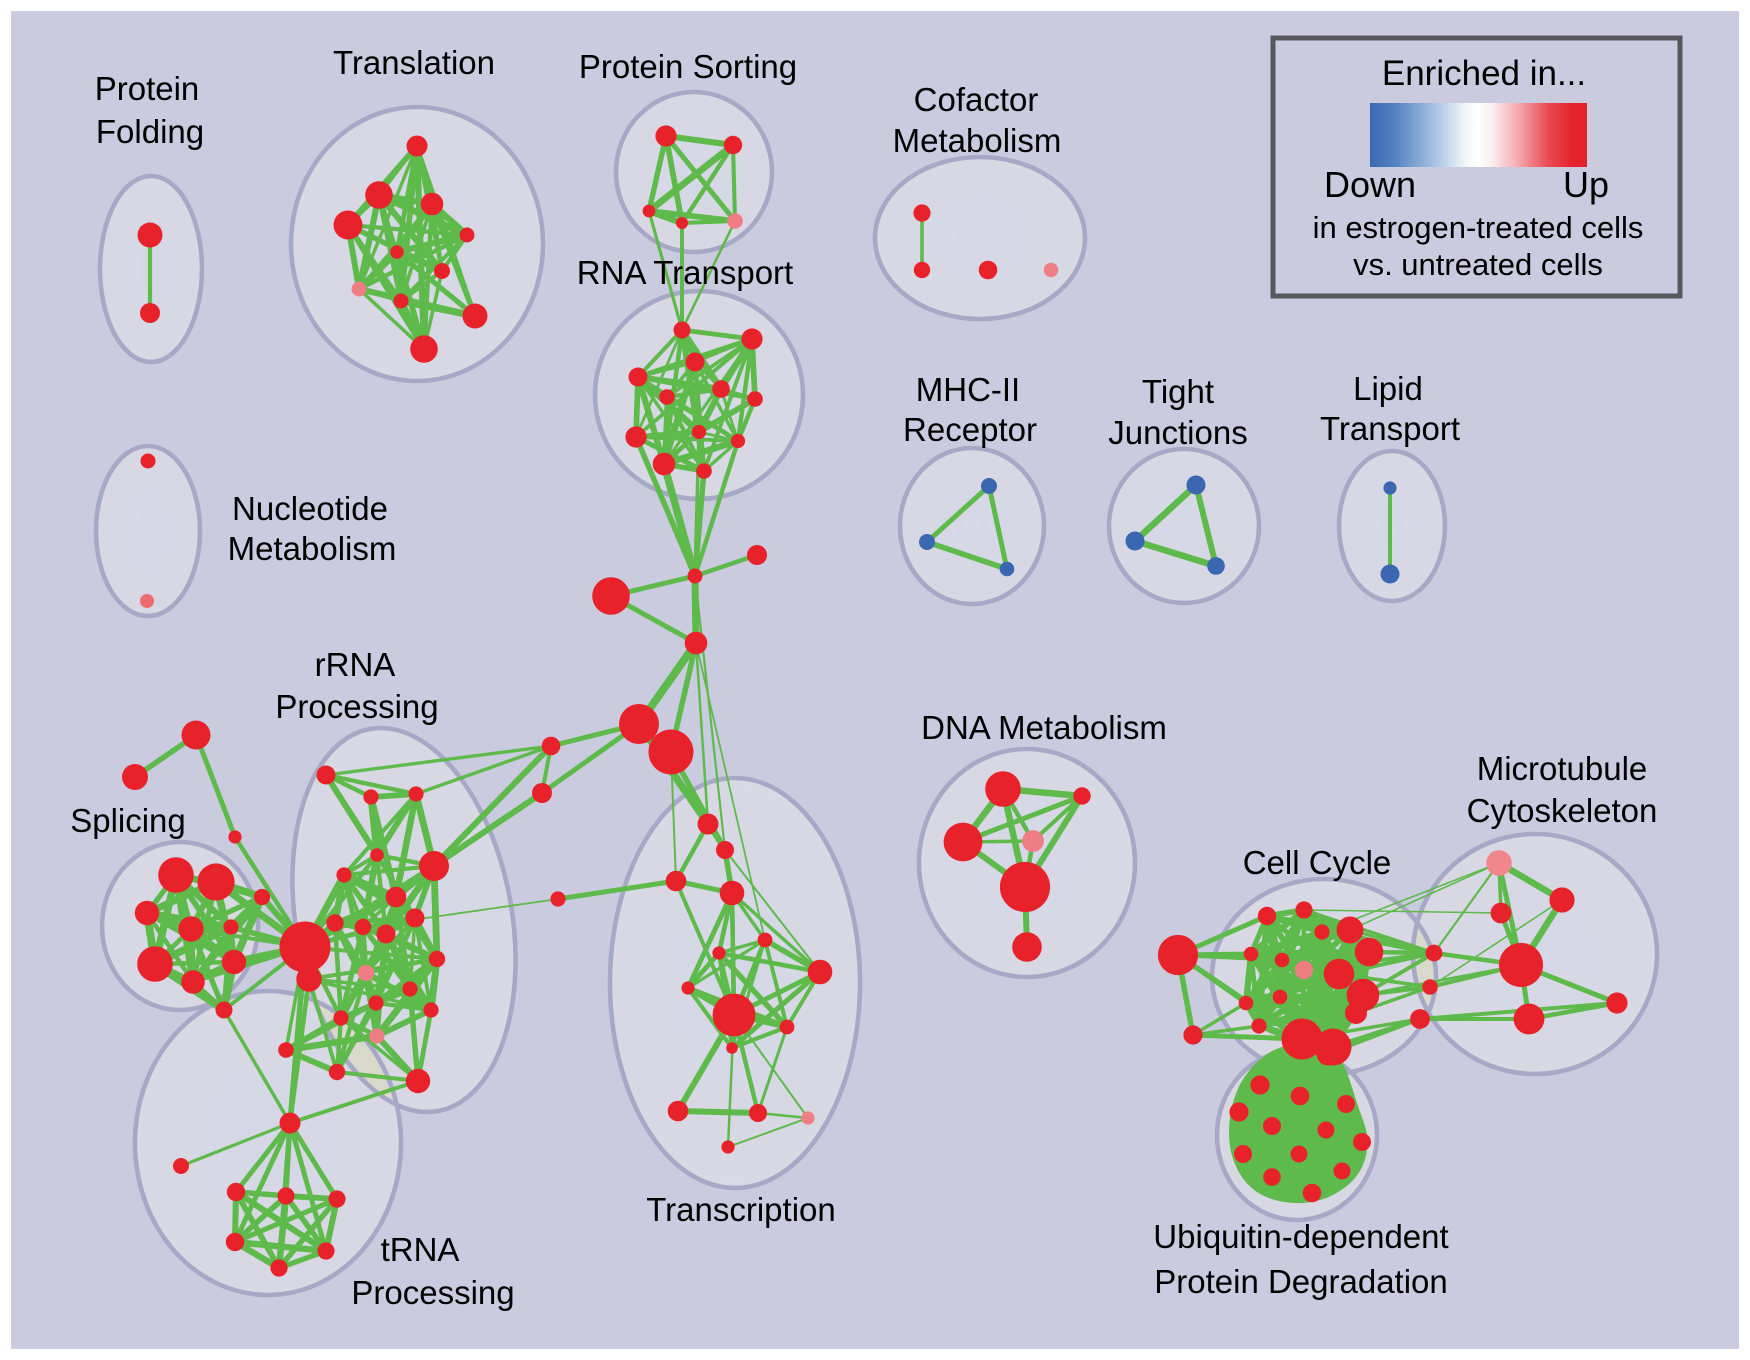 The image size is (1750, 1360). Describe the element at coordinates (1177, 432) in the screenshot. I see `svg-text: Junctions` at that location.